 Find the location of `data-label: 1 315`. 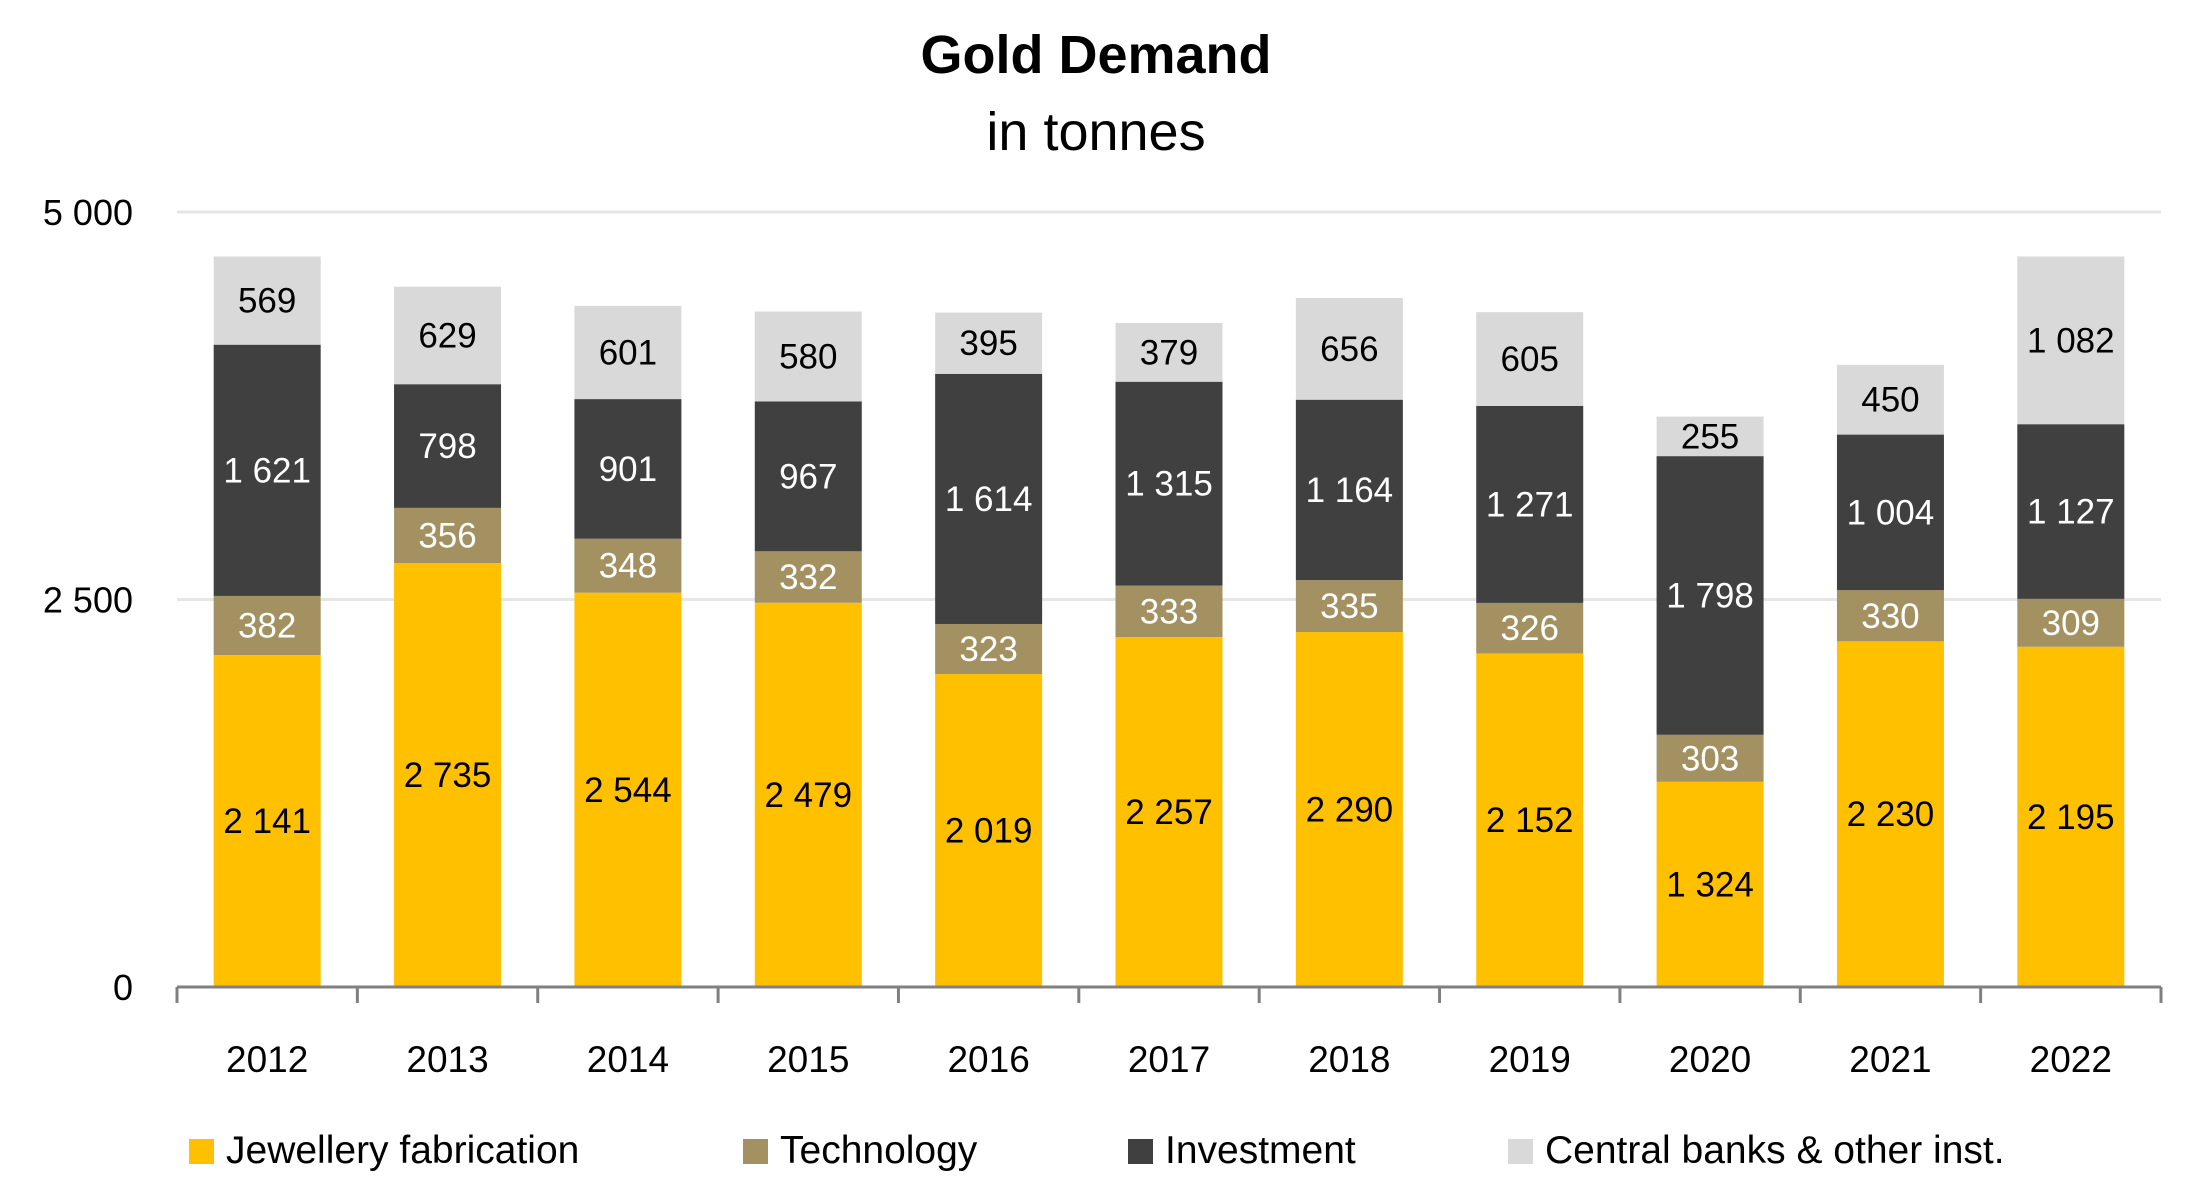

data-label: 1 315 is located at coordinates (1169, 484).